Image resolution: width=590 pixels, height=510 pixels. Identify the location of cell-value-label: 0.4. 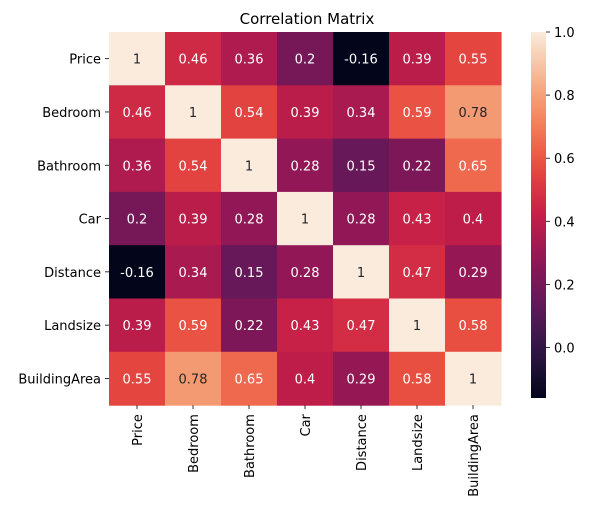
(305, 379).